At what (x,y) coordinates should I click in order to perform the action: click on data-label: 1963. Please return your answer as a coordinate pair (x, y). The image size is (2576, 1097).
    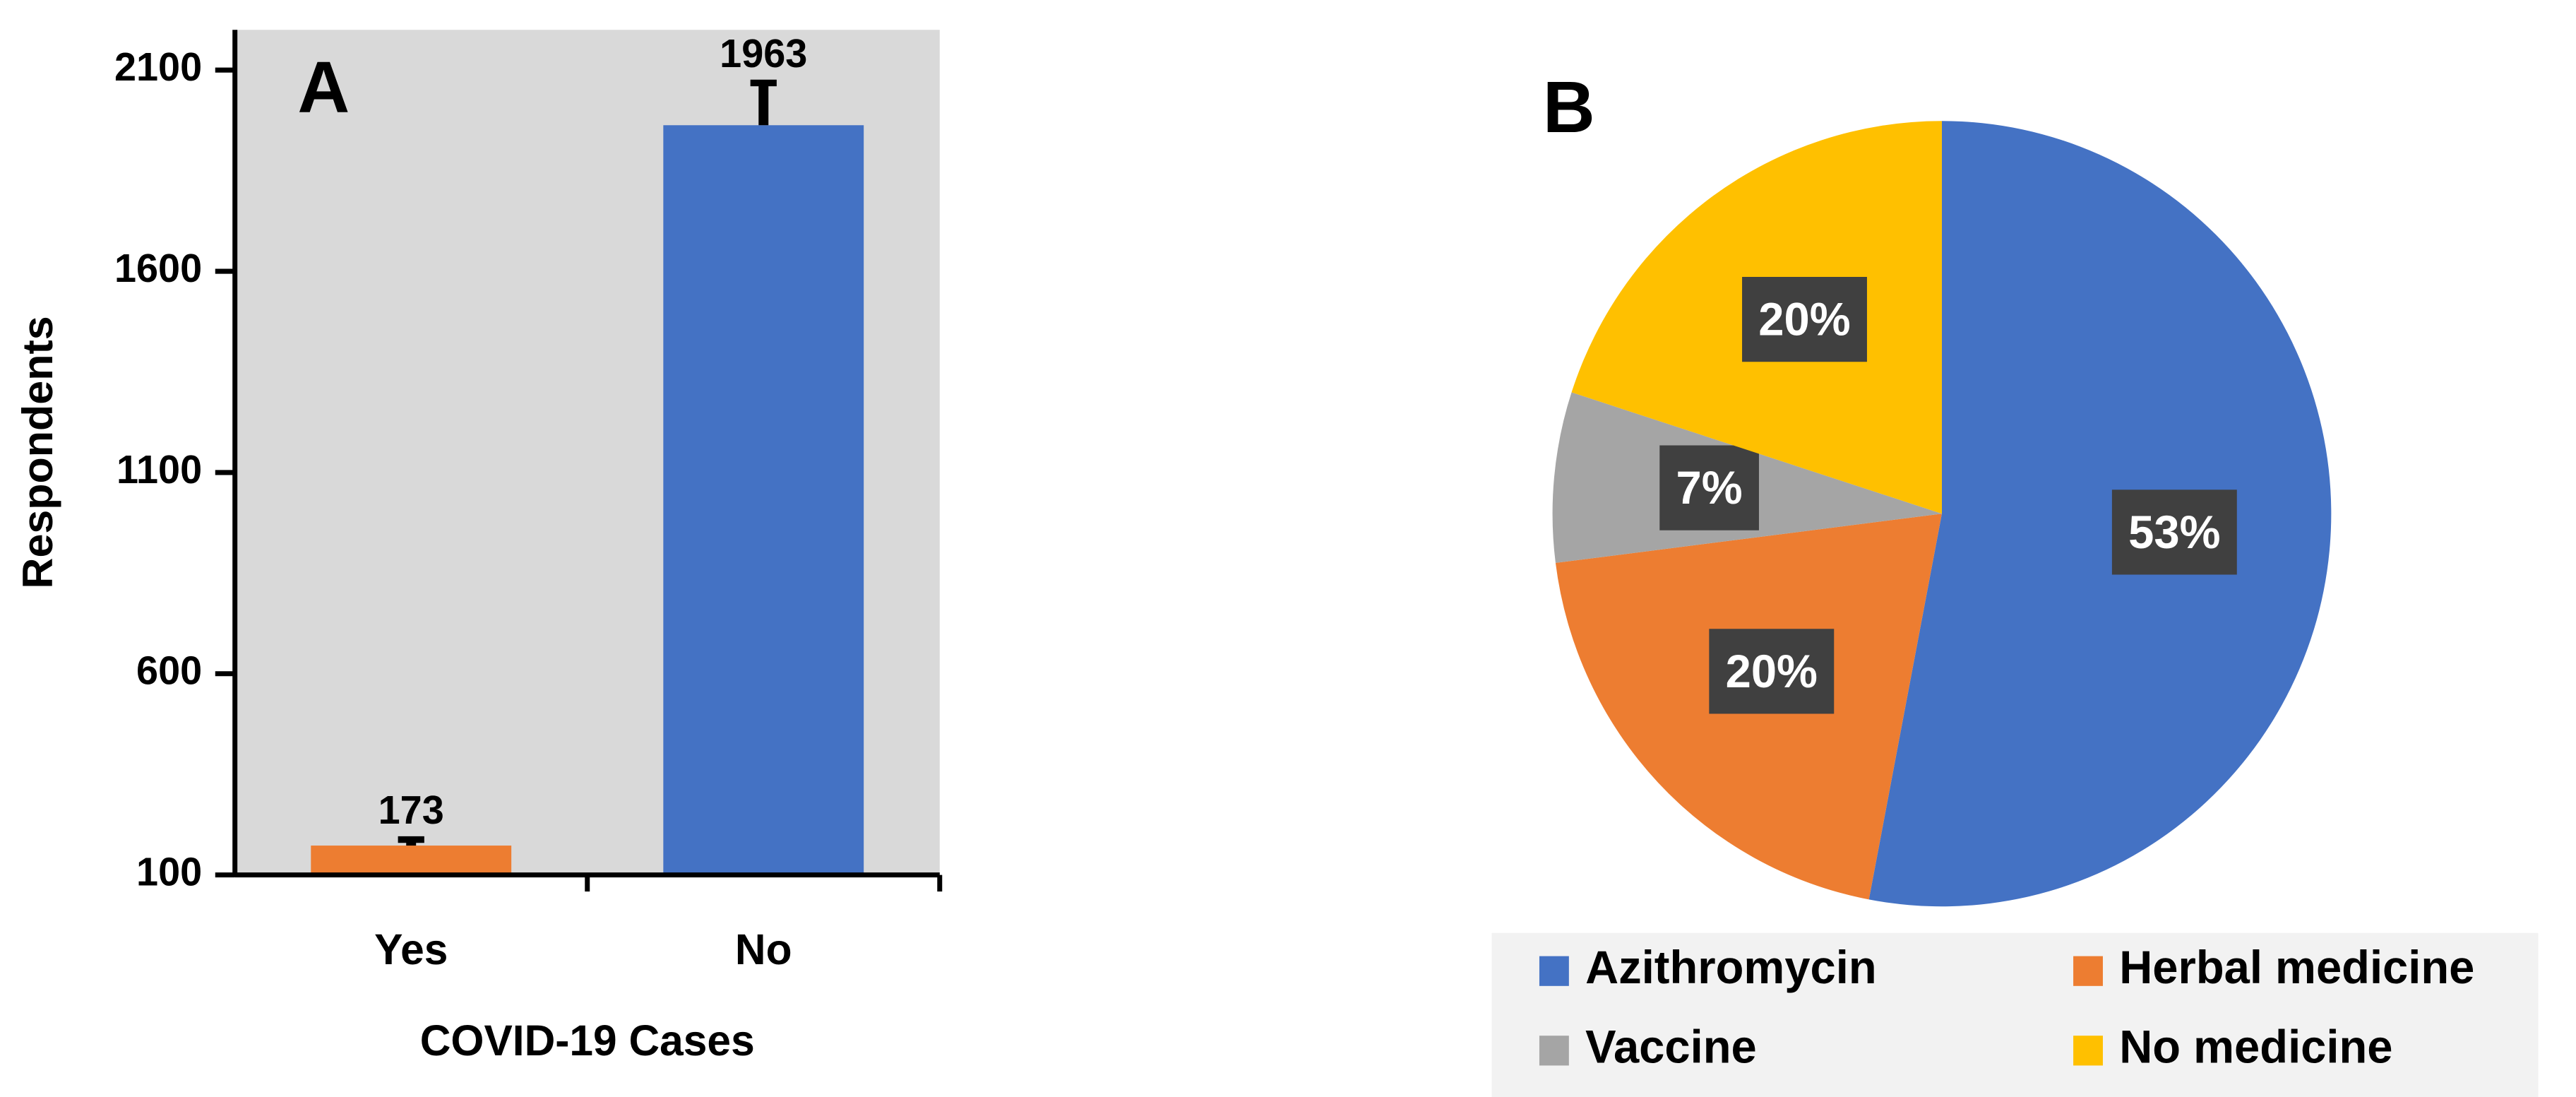
    Looking at the image, I should click on (763, 54).